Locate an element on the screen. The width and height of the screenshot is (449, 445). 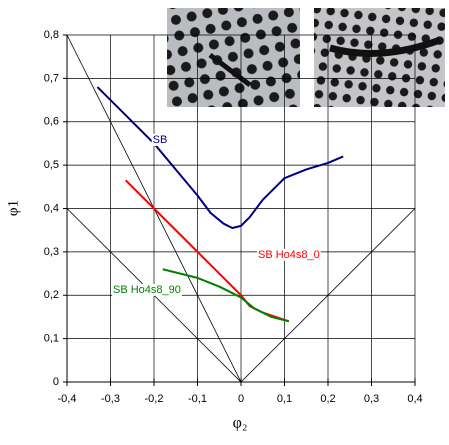
y-tick-label: 0,3 is located at coordinates (51, 252).